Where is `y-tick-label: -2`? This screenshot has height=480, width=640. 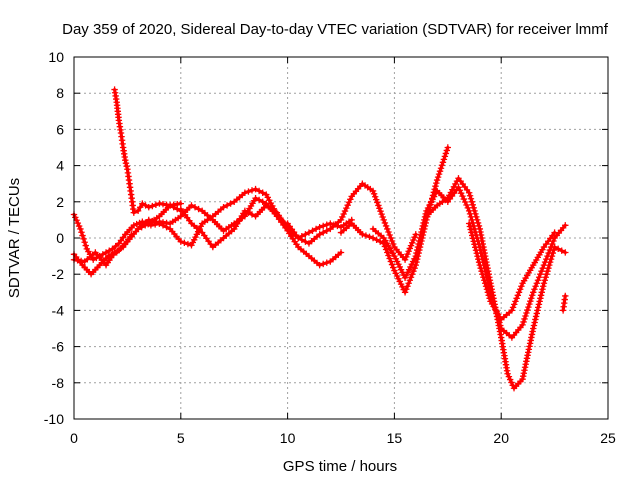
y-tick-label: -2 is located at coordinates (58, 274).